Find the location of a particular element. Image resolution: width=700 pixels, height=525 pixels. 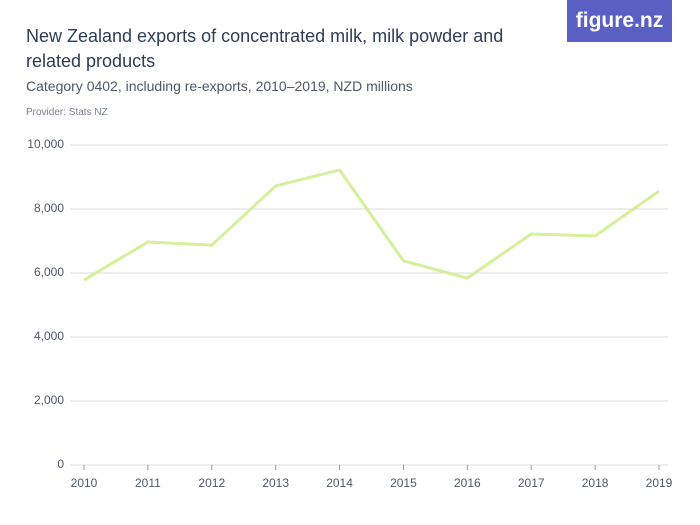

logo: figure.nz is located at coordinates (619, 21).